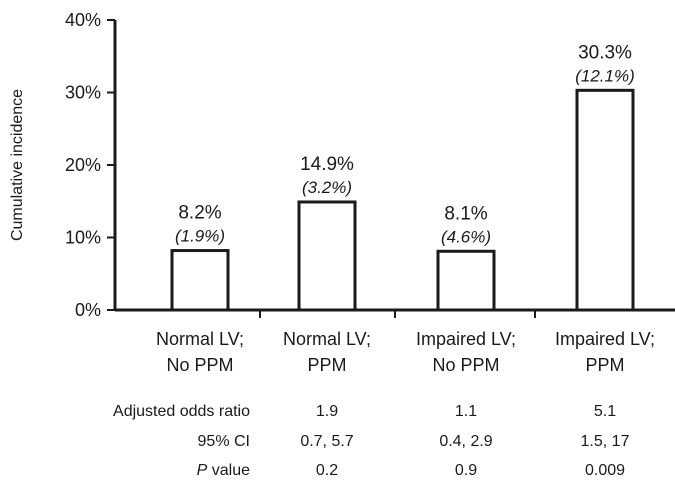 This screenshot has height=480, width=675. I want to click on bar-value-label: 30.3%, so click(605, 52).